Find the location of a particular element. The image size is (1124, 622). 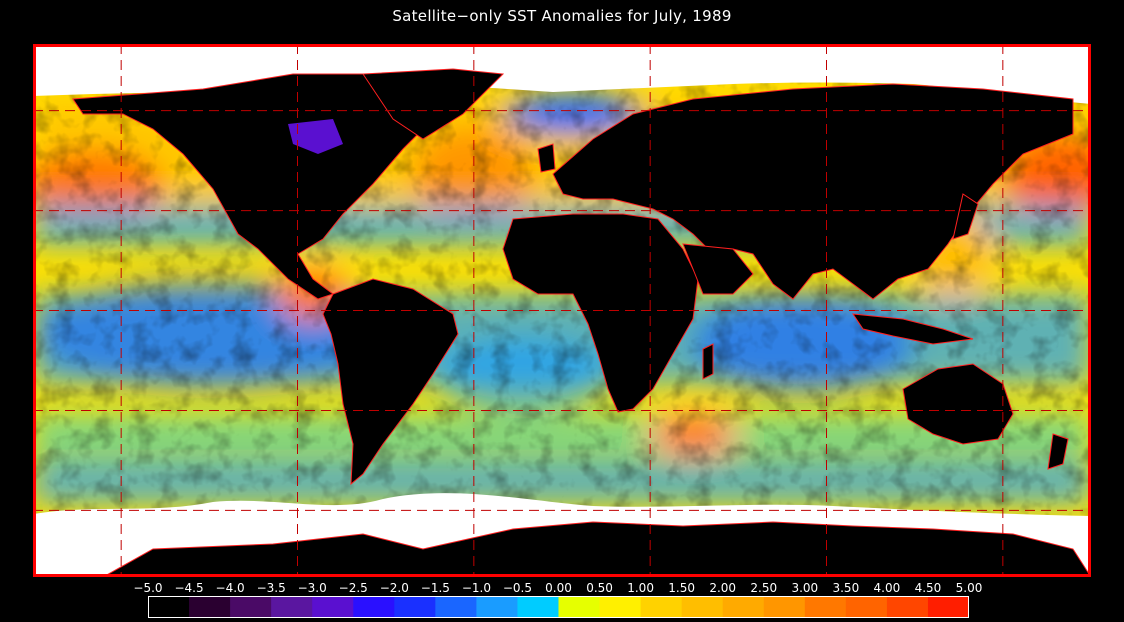

japan is located at coordinates (965, 216).